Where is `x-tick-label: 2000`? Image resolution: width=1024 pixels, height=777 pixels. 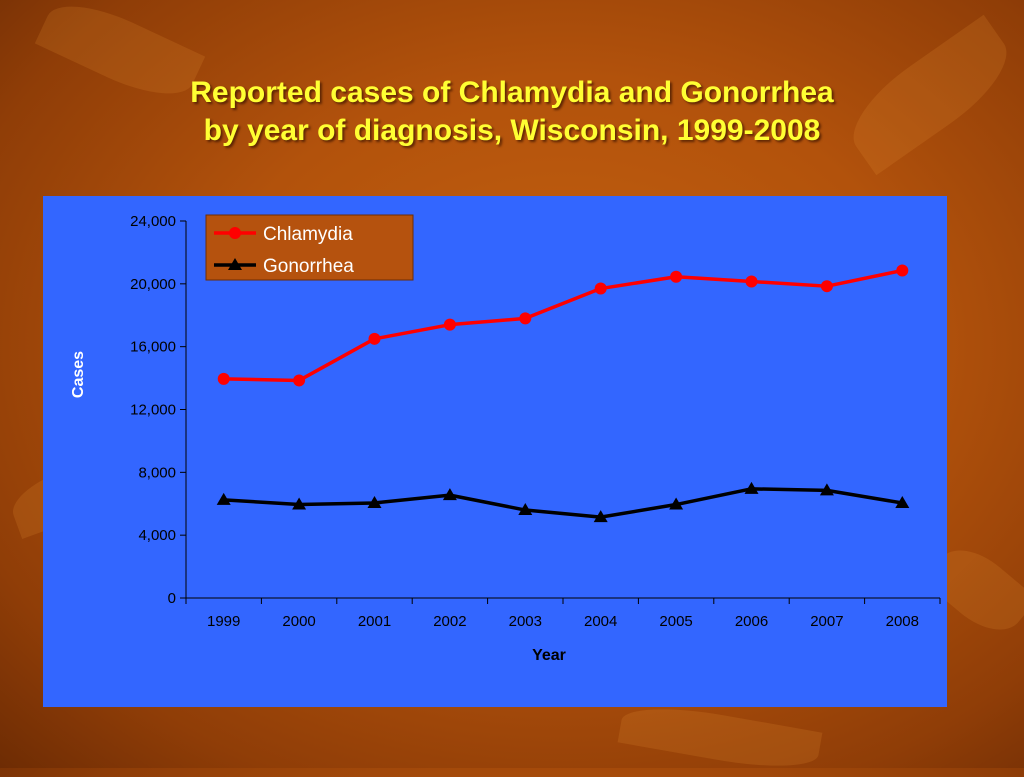
x-tick-label: 2000 is located at coordinates (298, 621).